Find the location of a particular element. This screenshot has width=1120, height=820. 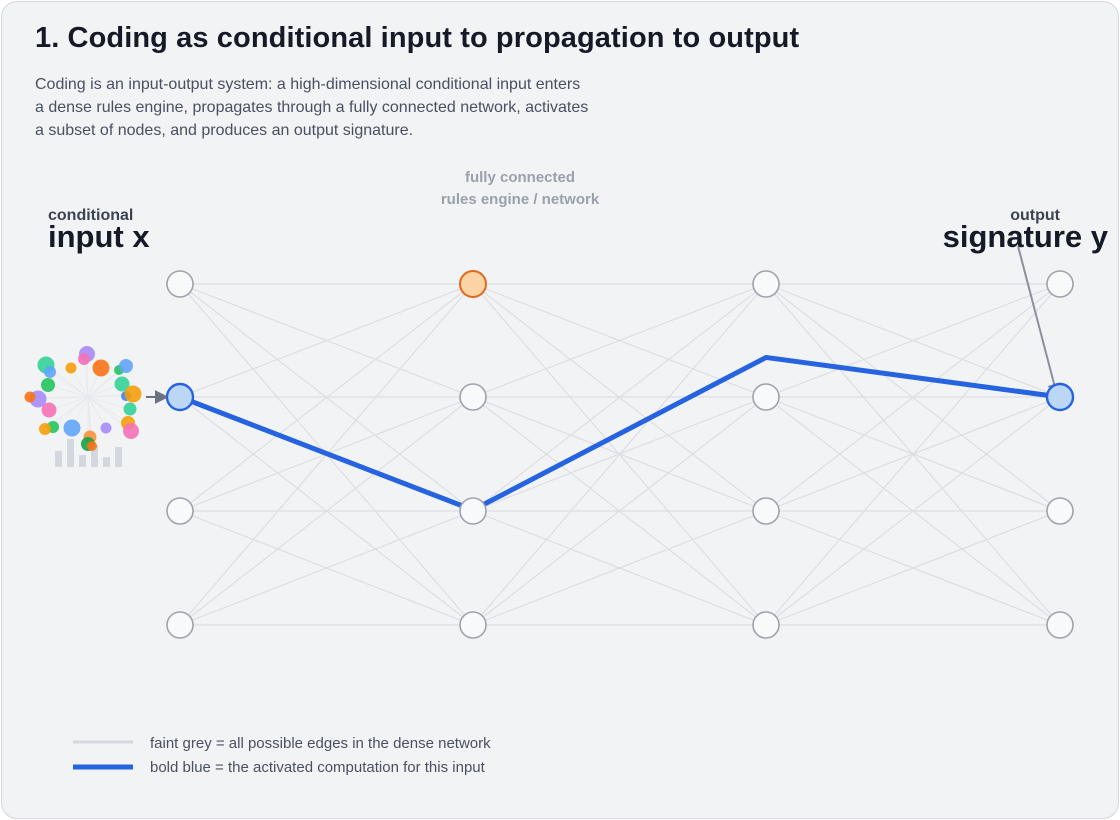

input-cluster is located at coordinates (83, 406).